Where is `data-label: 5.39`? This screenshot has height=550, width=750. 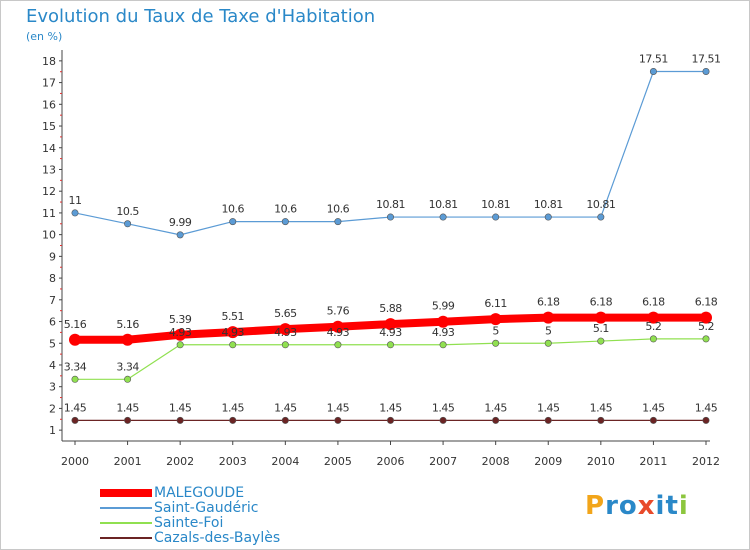
data-label: 5.39 is located at coordinates (180, 319).